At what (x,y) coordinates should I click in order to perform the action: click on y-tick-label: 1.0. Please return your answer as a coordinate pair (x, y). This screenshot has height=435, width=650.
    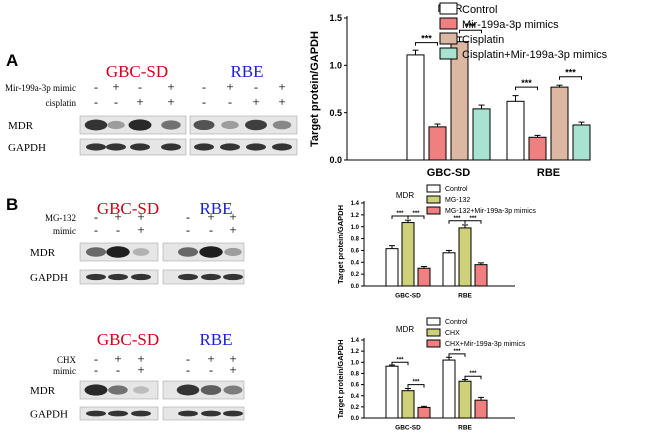
    Looking at the image, I should click on (335, 65).